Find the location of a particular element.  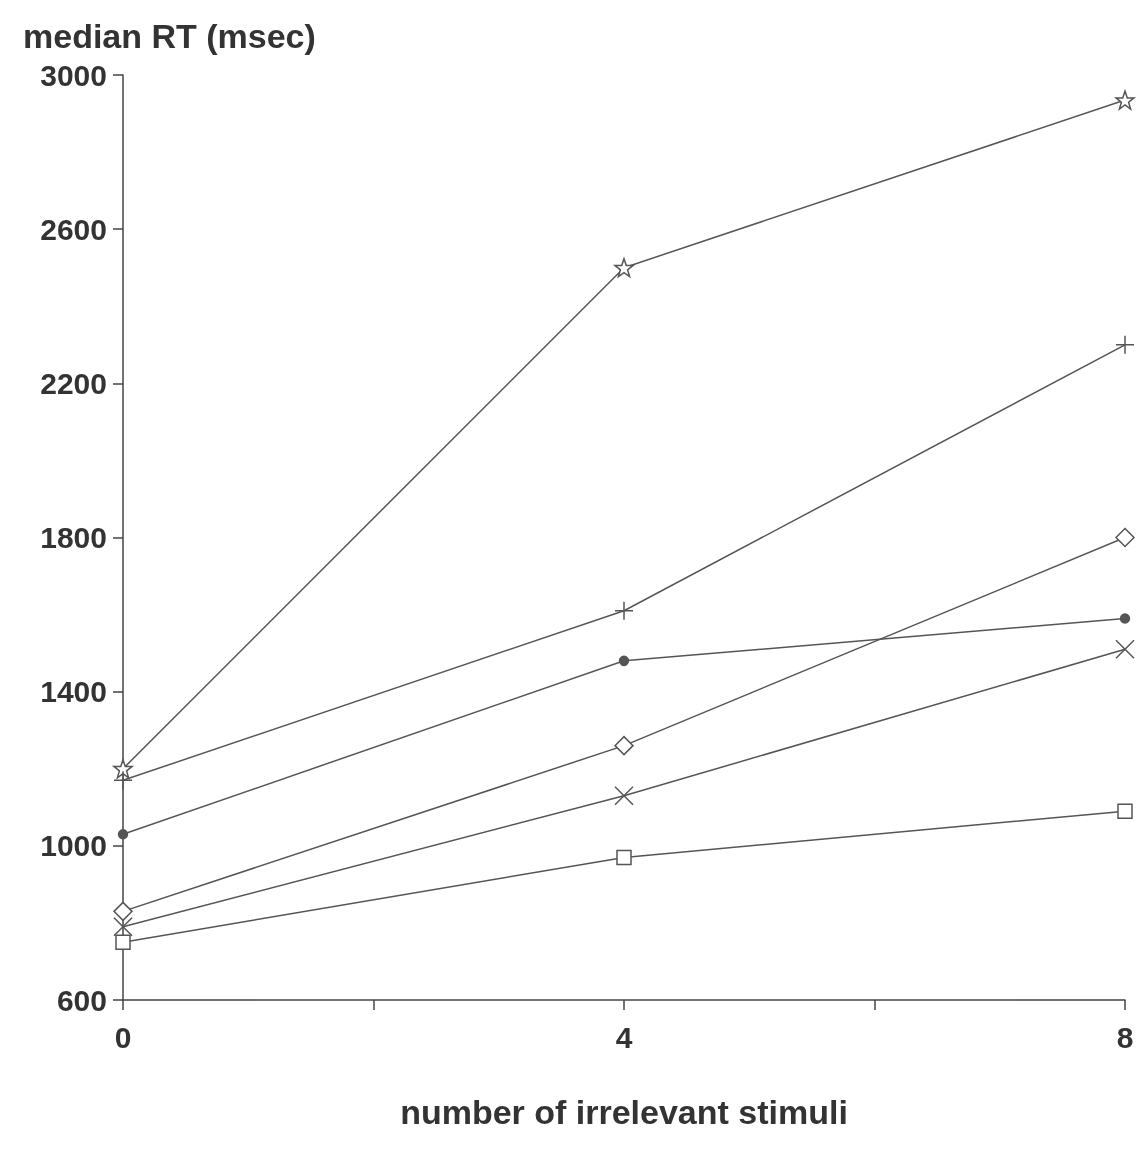

y-tick-label: 1400 is located at coordinates (73, 692).